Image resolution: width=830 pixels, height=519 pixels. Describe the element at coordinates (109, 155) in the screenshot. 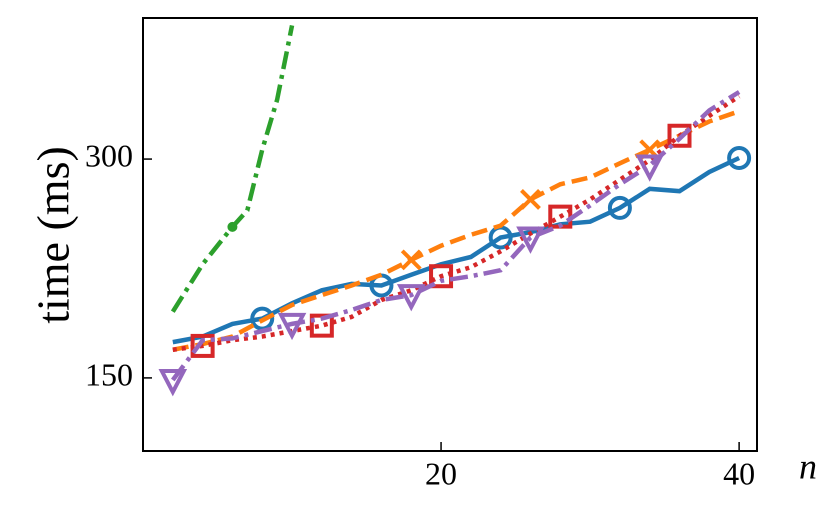

I see `y-tick-label: 300` at that location.